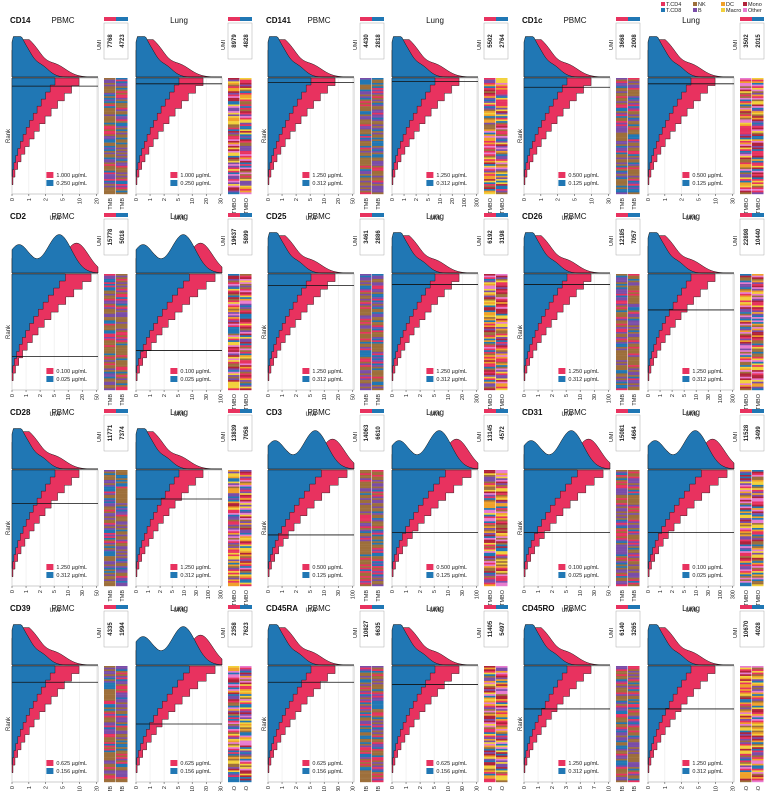  Describe the element at coordinates (746, 19) in the screenshot. I see `header-high` at that location.